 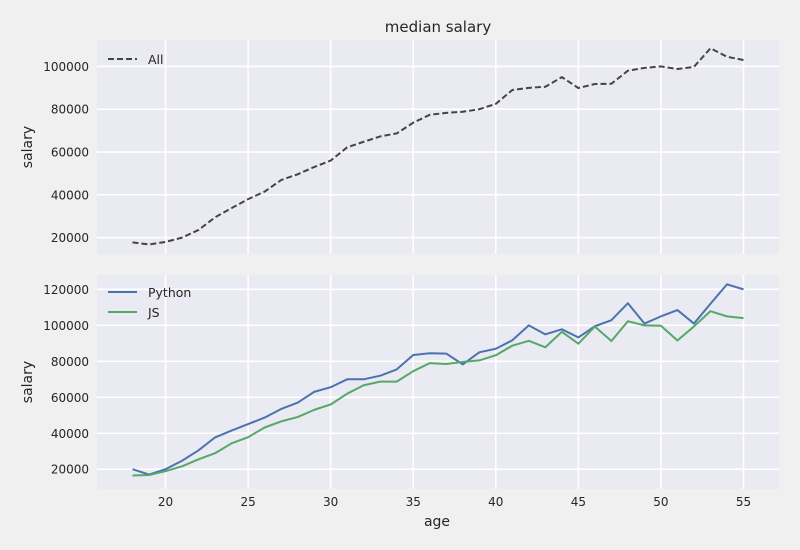 I want to click on top-legend: All, so click(x=136, y=59).